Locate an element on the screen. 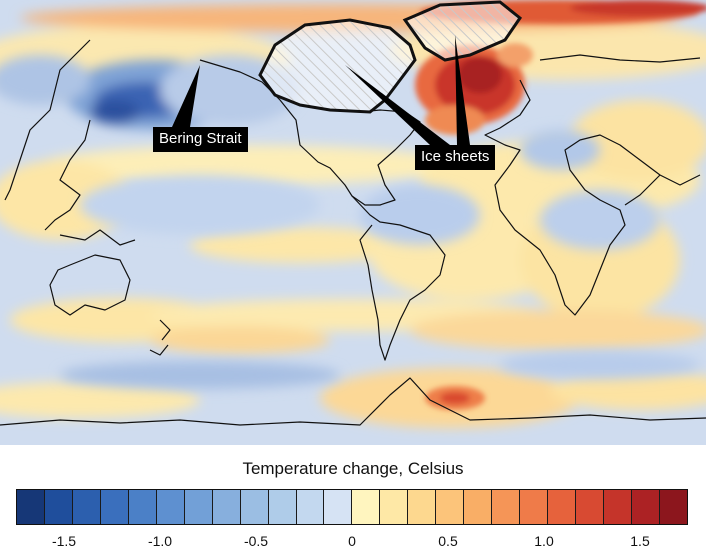  bering-callout-pointer is located at coordinates (186, 96).